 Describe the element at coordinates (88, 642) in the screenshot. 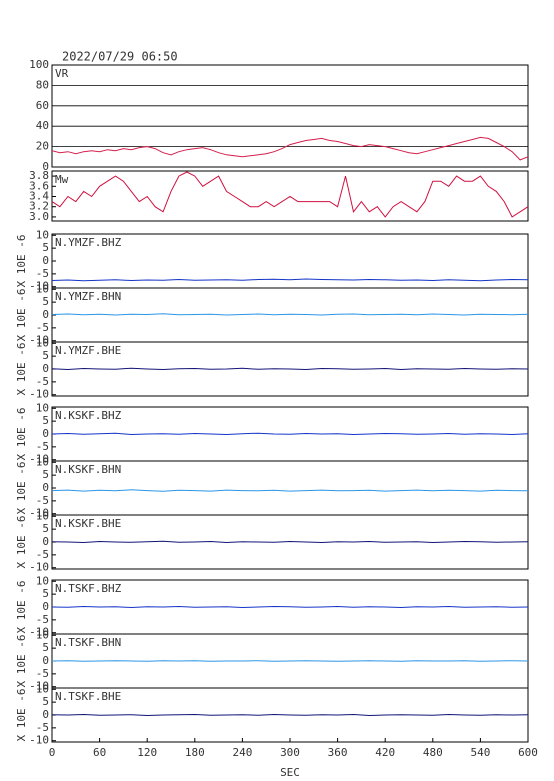

I see `series-label: N.TSKF.BHN` at that location.